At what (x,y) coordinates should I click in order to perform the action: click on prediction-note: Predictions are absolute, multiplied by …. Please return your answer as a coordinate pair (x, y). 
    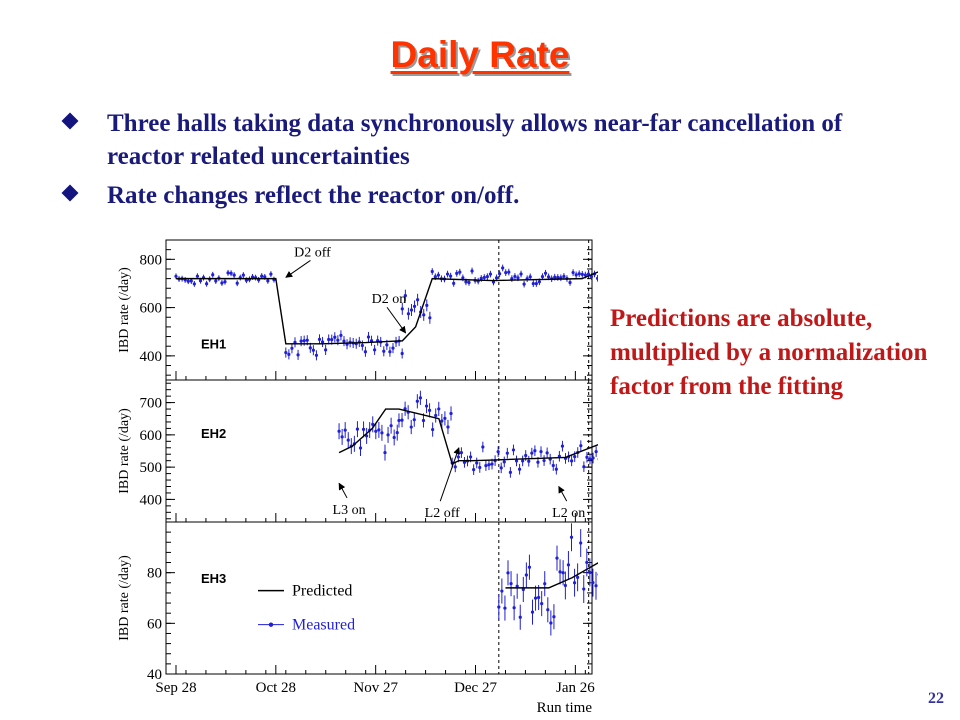
    Looking at the image, I should click on (769, 352).